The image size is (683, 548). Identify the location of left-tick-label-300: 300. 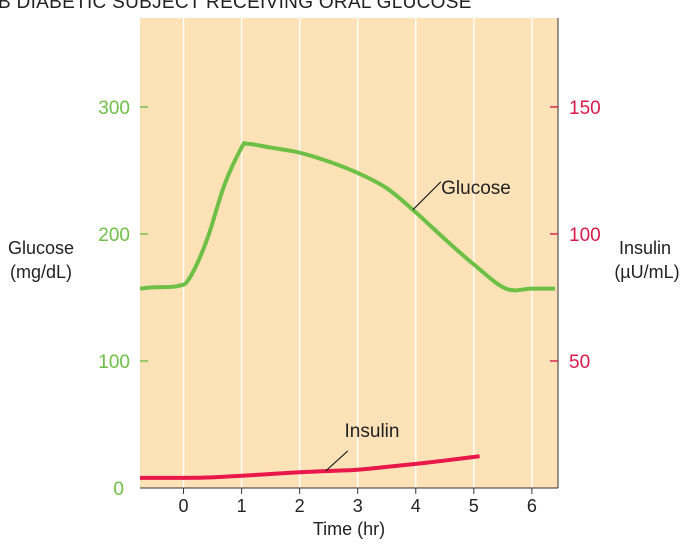
(114, 108).